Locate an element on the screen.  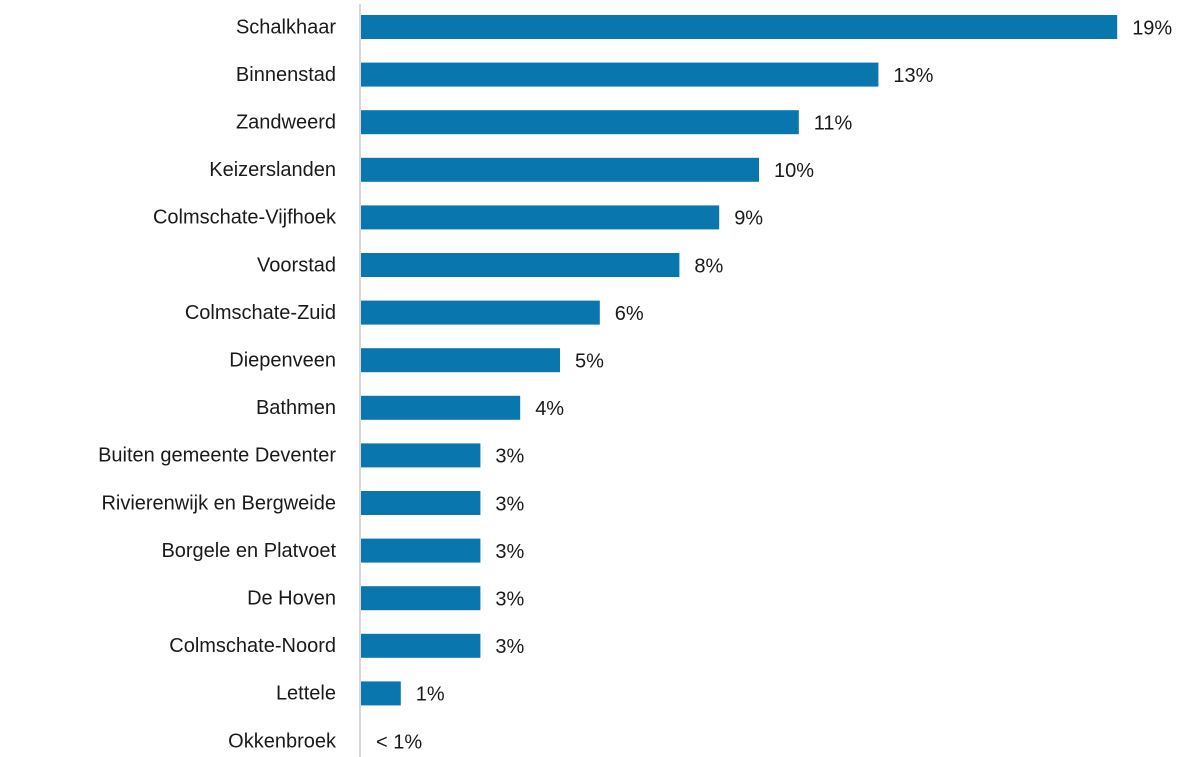
category-label: Rivierenwijk en Bergweide is located at coordinates (218, 503).